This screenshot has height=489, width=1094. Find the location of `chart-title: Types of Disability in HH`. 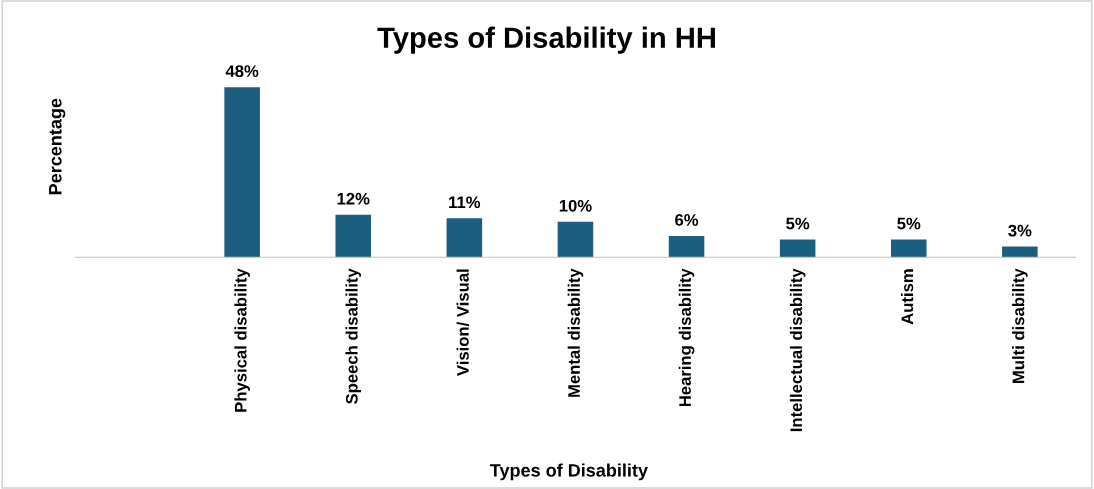

chart-title: Types of Disability in HH is located at coordinates (546, 40).